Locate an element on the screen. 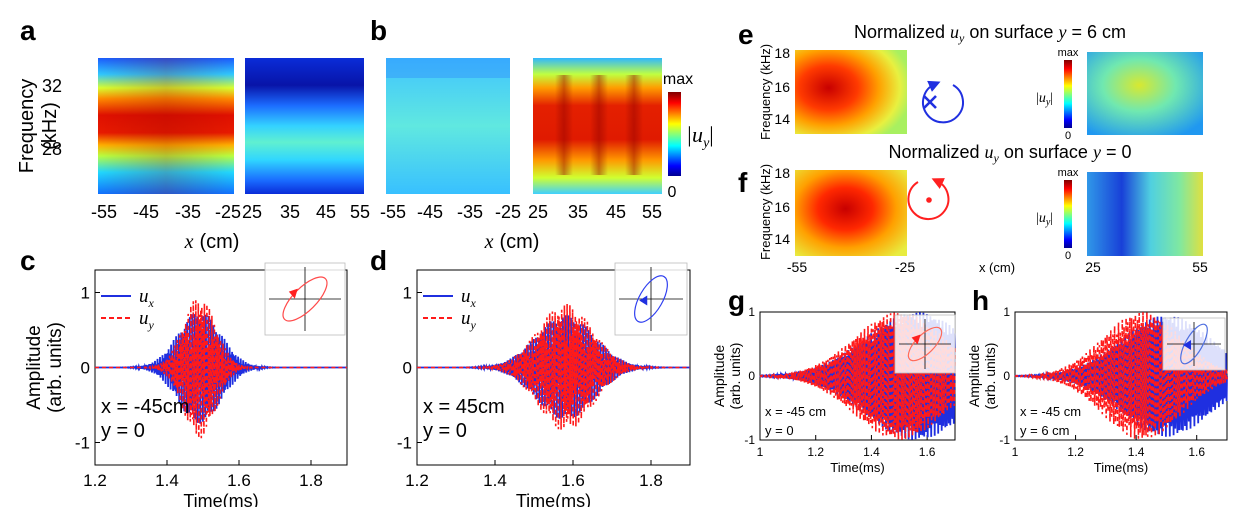  heatmap-b-left-shade is located at coordinates (448, 68).